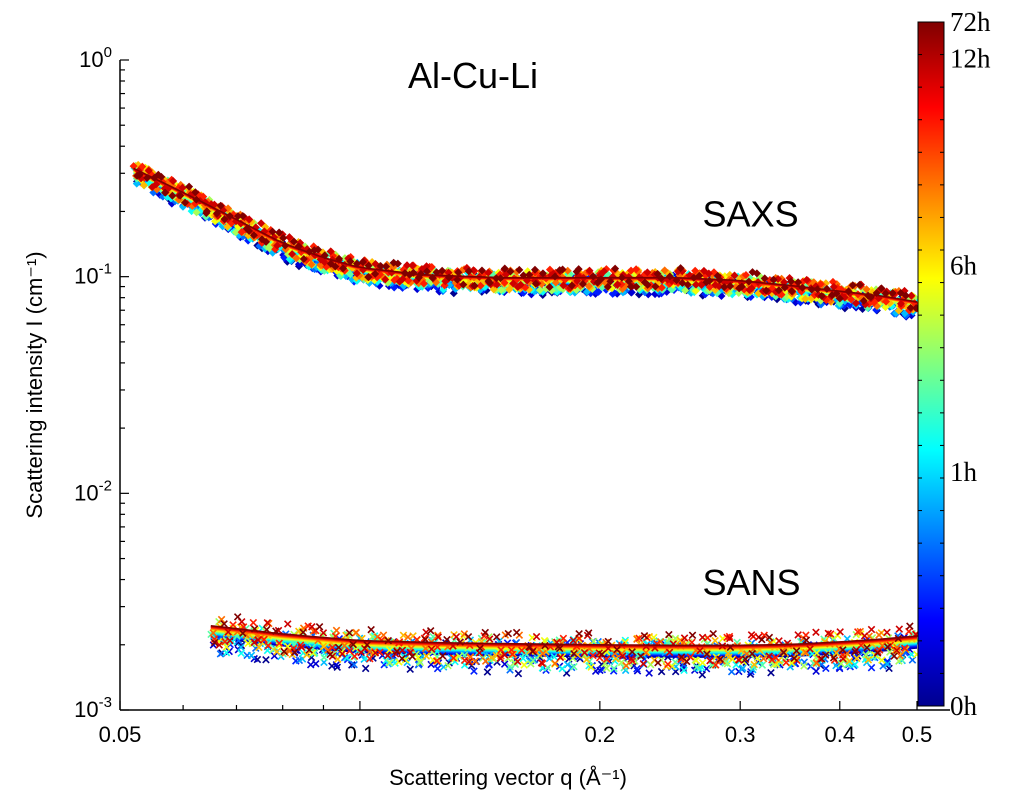  I want to click on colorbar-label-12h: 12h, so click(970, 58).